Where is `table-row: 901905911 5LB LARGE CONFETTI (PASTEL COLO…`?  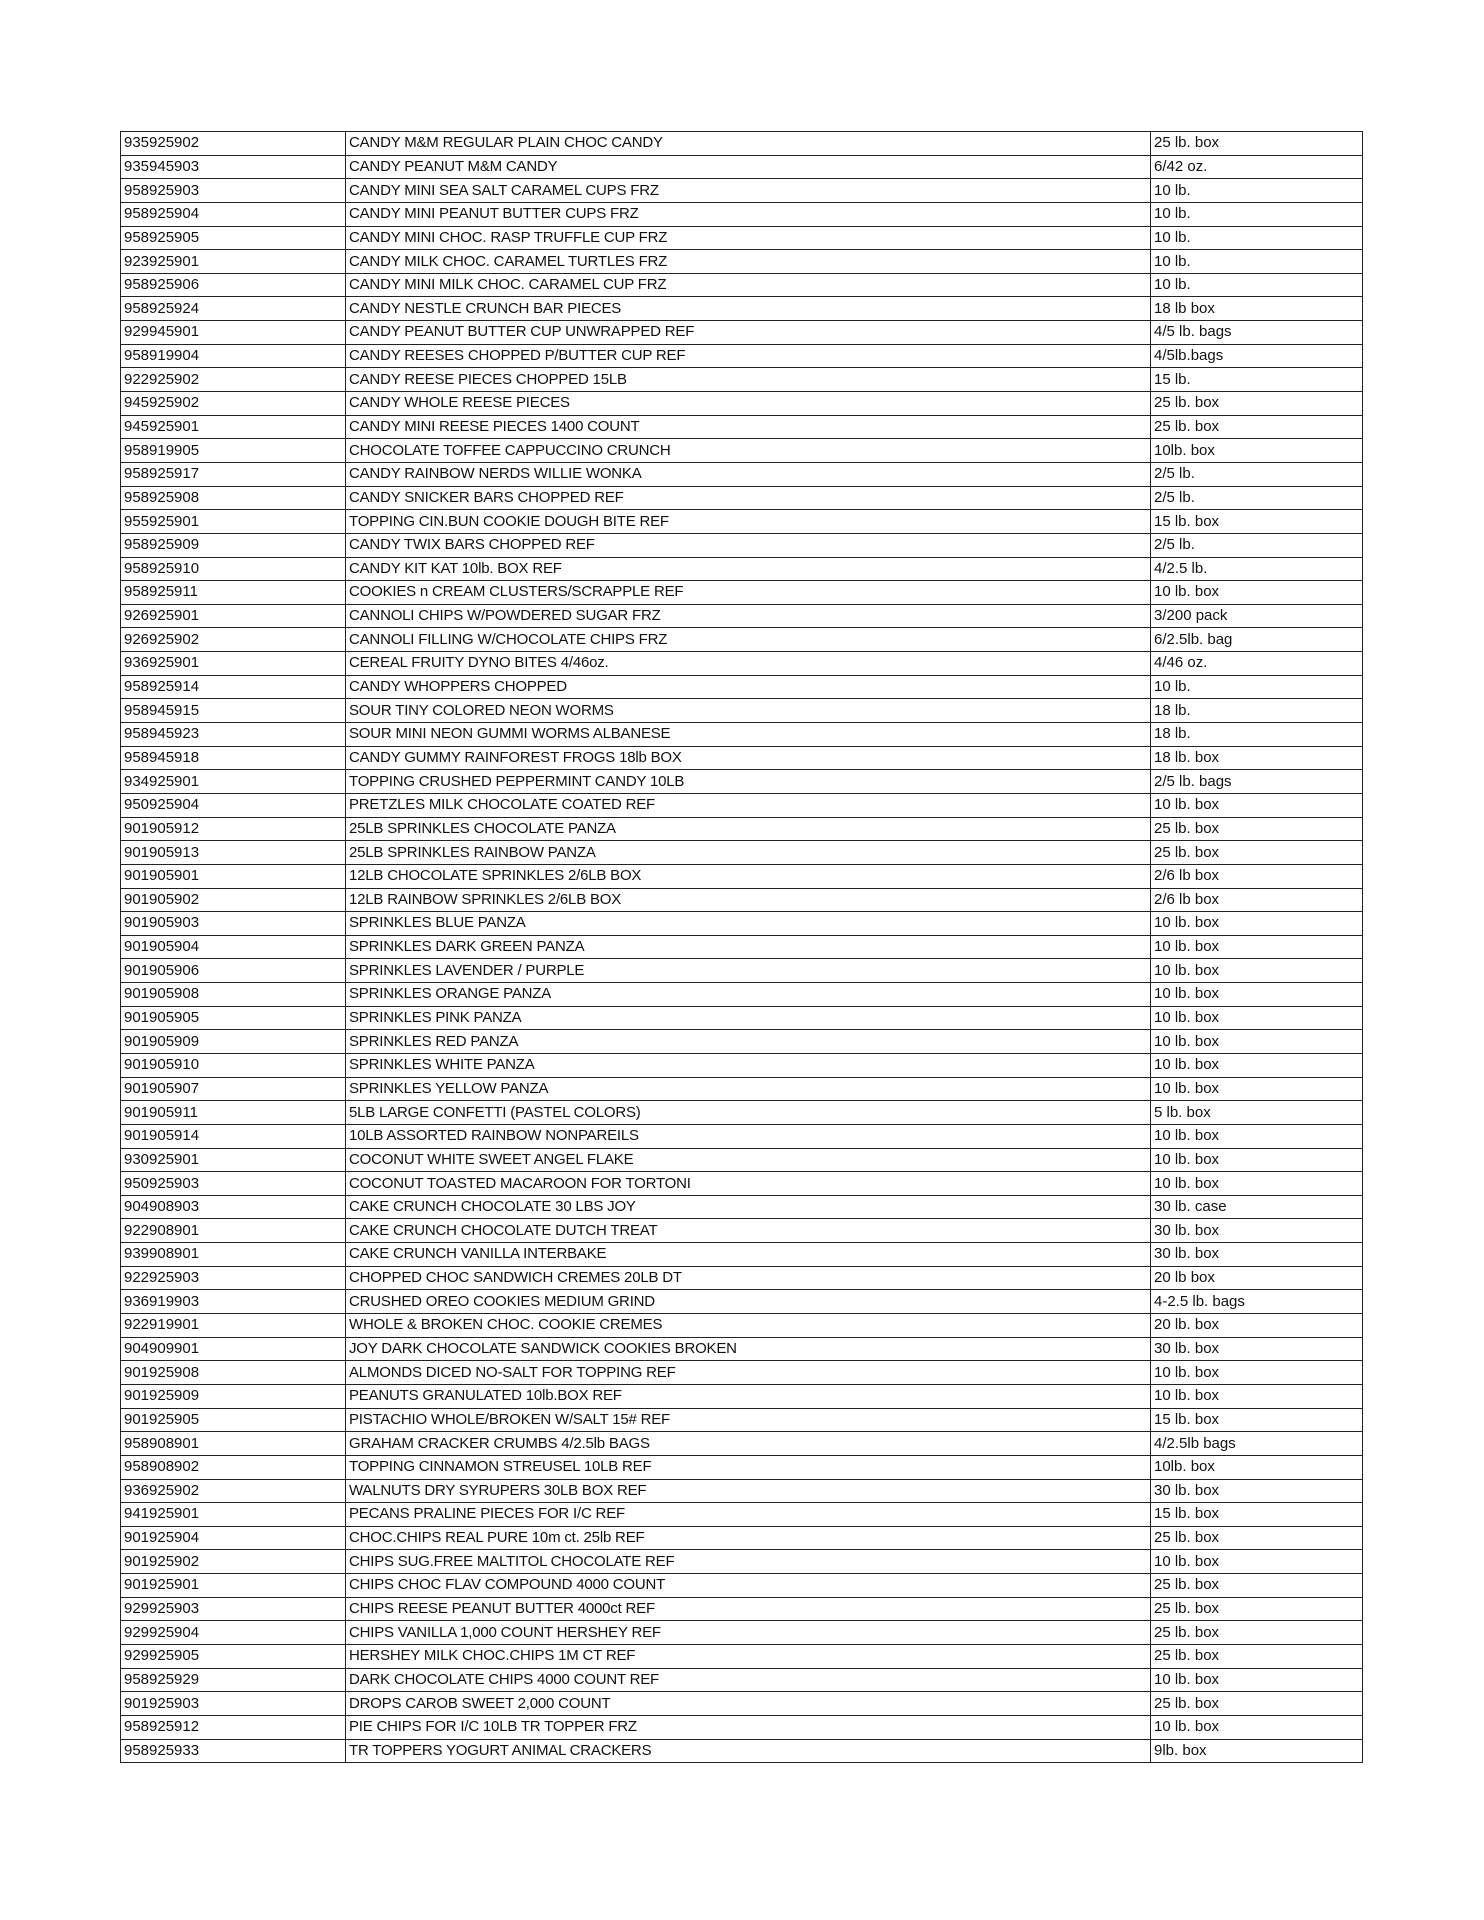
table-row: 901905911 5LB LARGE CONFETTI (PASTEL COLO… is located at coordinates (741, 1112).